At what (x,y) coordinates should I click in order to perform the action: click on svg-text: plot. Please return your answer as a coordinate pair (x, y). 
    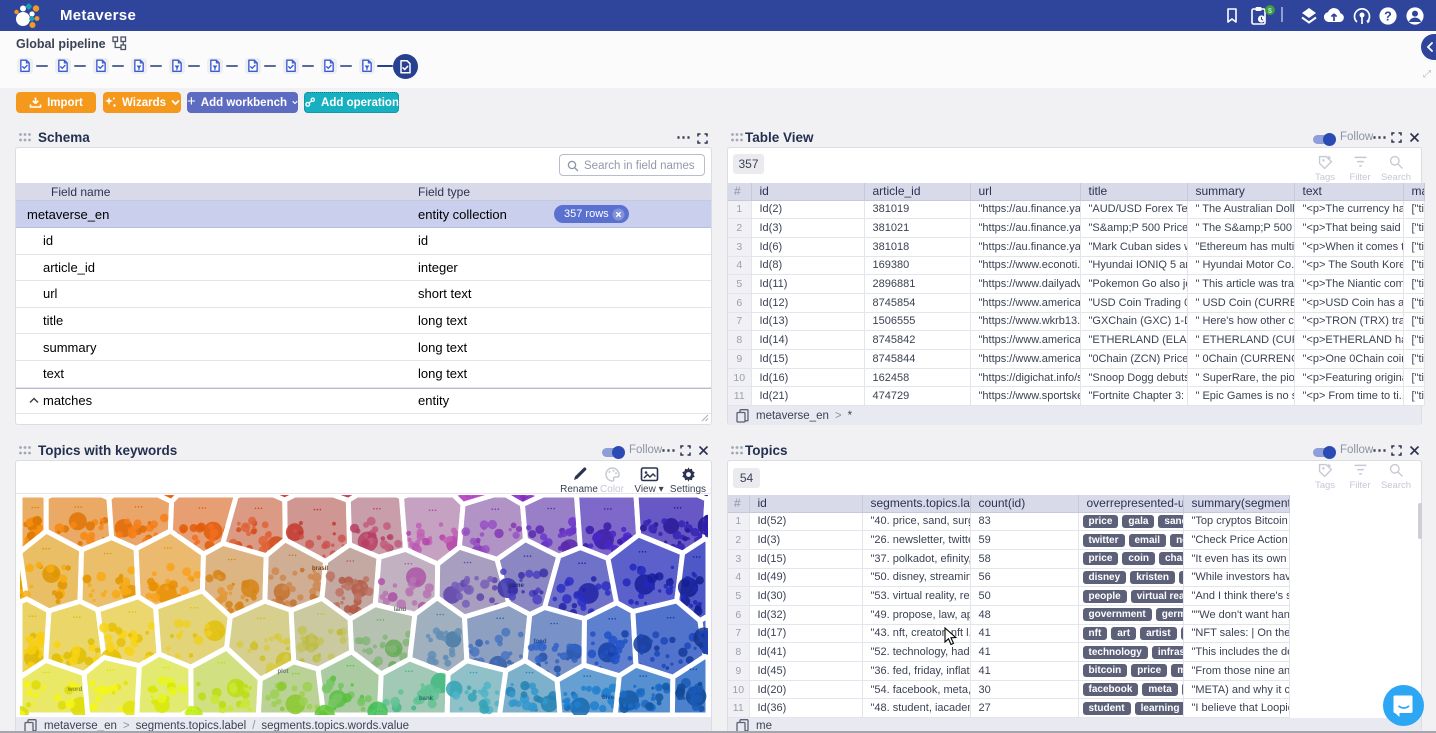
    Looking at the image, I should click on (283, 672).